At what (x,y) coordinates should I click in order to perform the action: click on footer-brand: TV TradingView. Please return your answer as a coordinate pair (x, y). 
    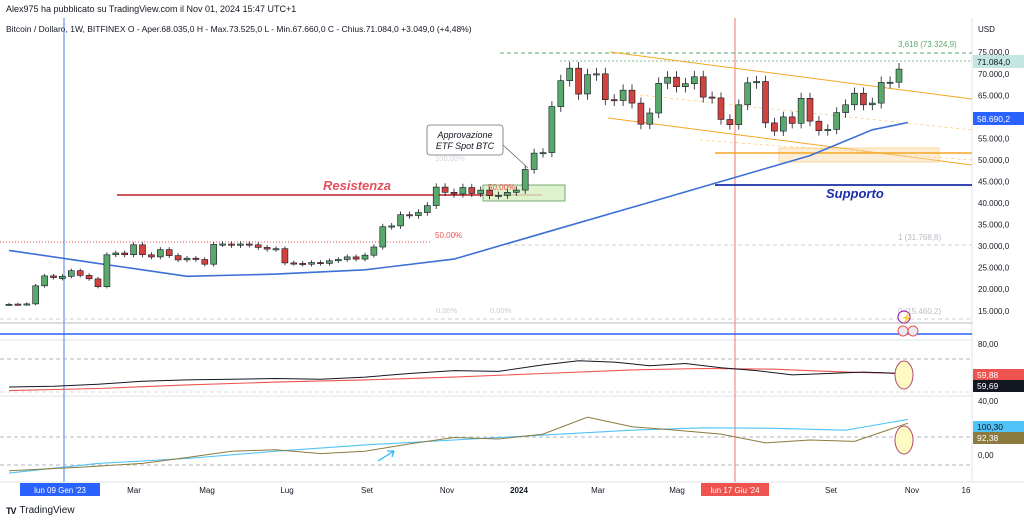
    Looking at the image, I should click on (40, 510).